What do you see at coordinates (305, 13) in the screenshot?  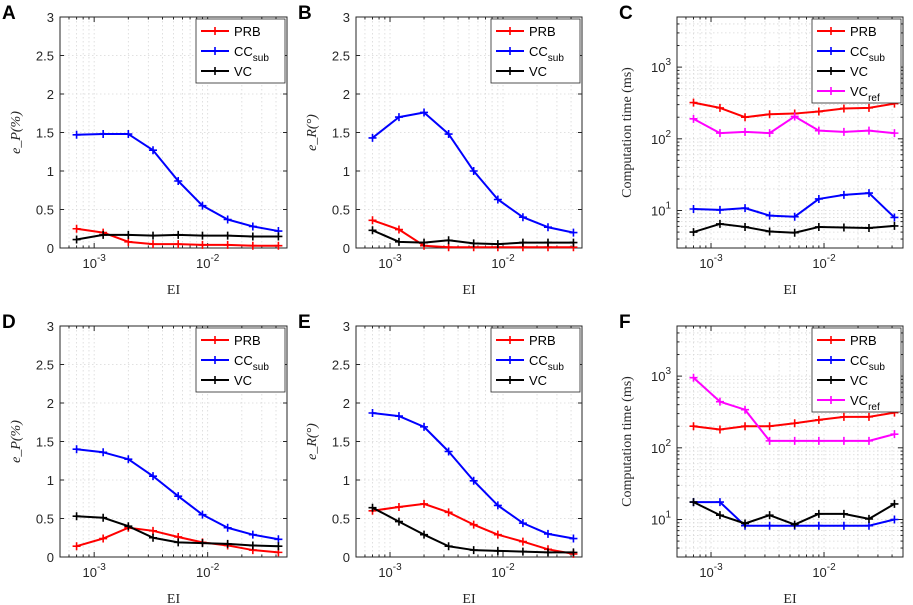 I see `panel-letter: B` at bounding box center [305, 13].